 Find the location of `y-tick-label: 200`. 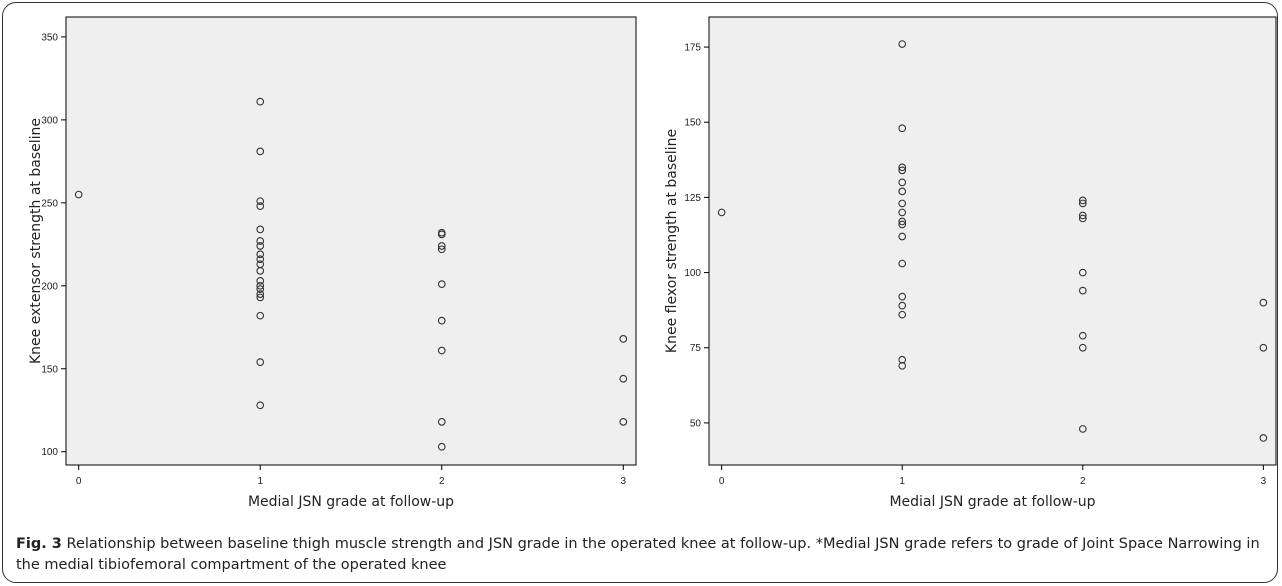

y-tick-label: 200 is located at coordinates (49, 286).